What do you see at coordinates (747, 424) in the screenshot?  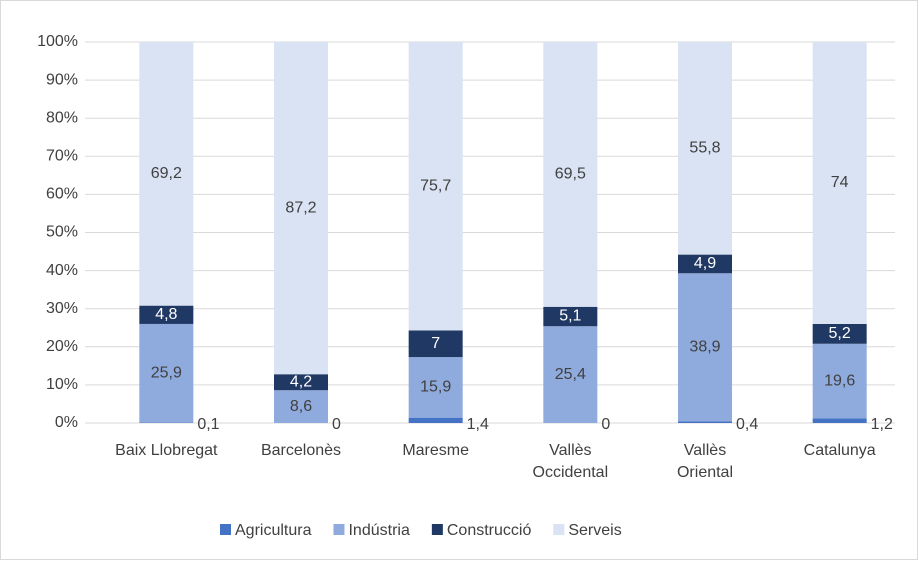 I see `data-label: 0,4` at bounding box center [747, 424].